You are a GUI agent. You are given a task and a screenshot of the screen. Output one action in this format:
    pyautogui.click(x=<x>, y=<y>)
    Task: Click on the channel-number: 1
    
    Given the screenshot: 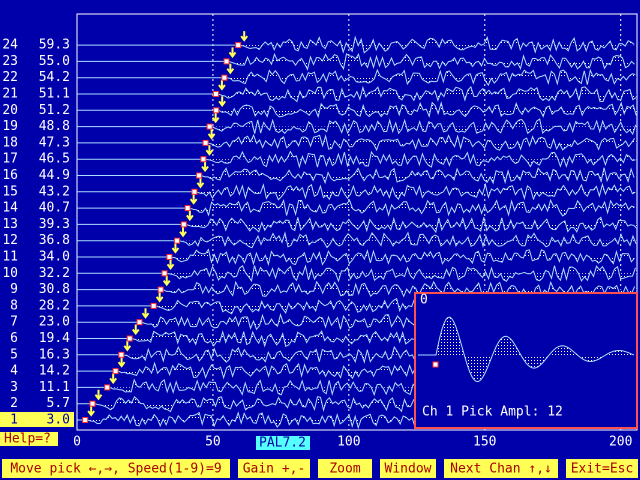 What is the action you would take?
    pyautogui.click(x=14, y=420)
    